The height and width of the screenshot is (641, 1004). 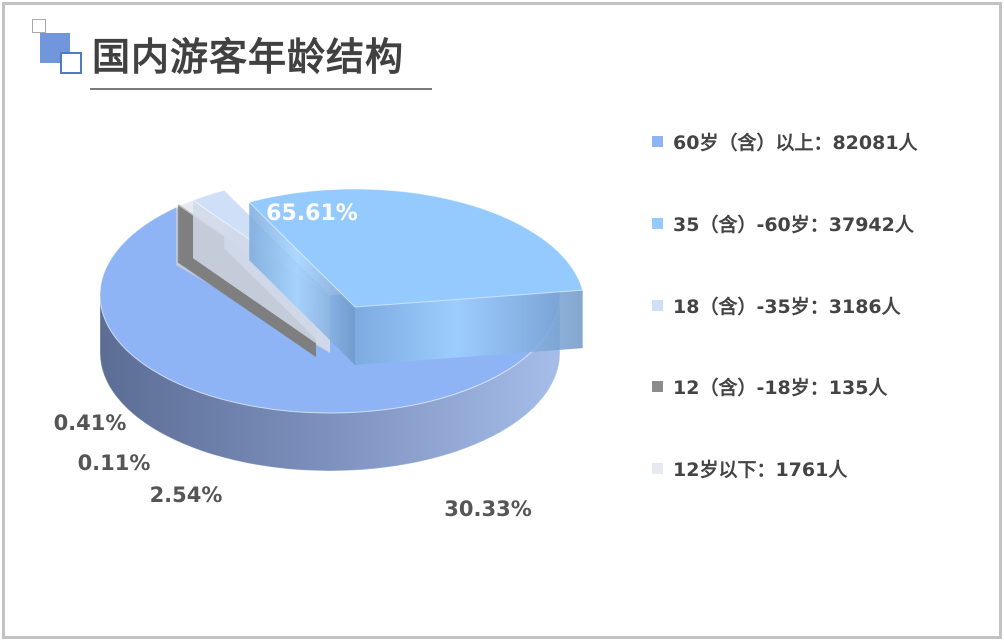 I want to click on legend-item-60-plus: 60岁（含）以上：82081人, so click(x=785, y=141).